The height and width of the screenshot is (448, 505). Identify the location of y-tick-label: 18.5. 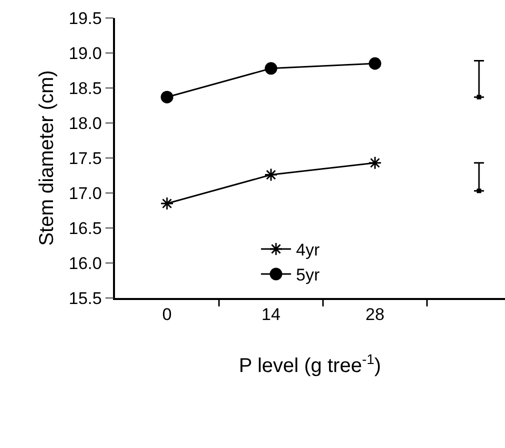
(85, 88).